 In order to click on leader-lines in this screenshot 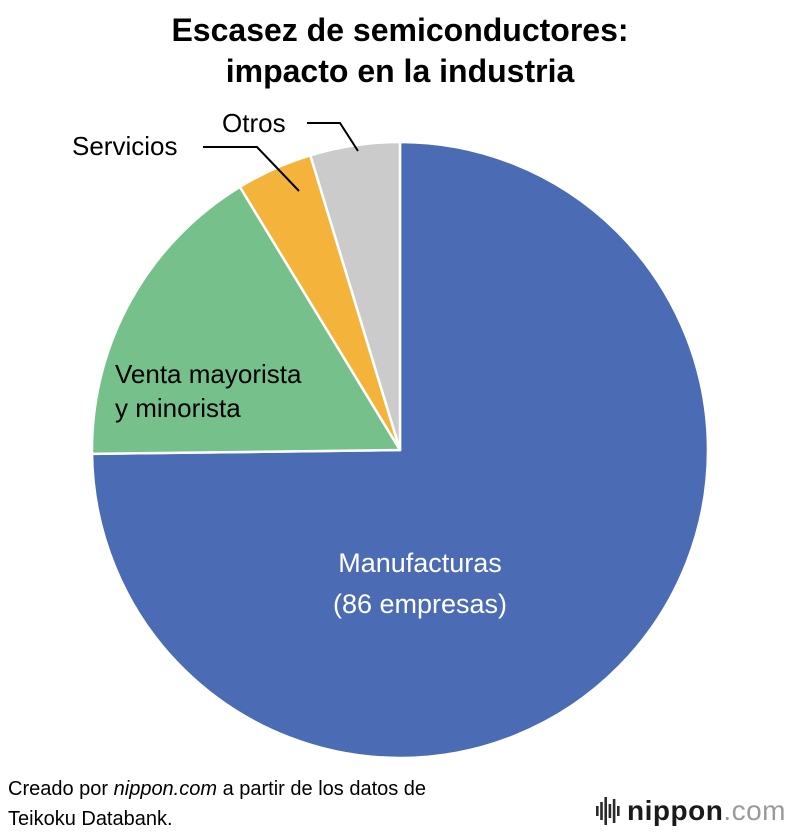, I will do `click(281, 157)`.